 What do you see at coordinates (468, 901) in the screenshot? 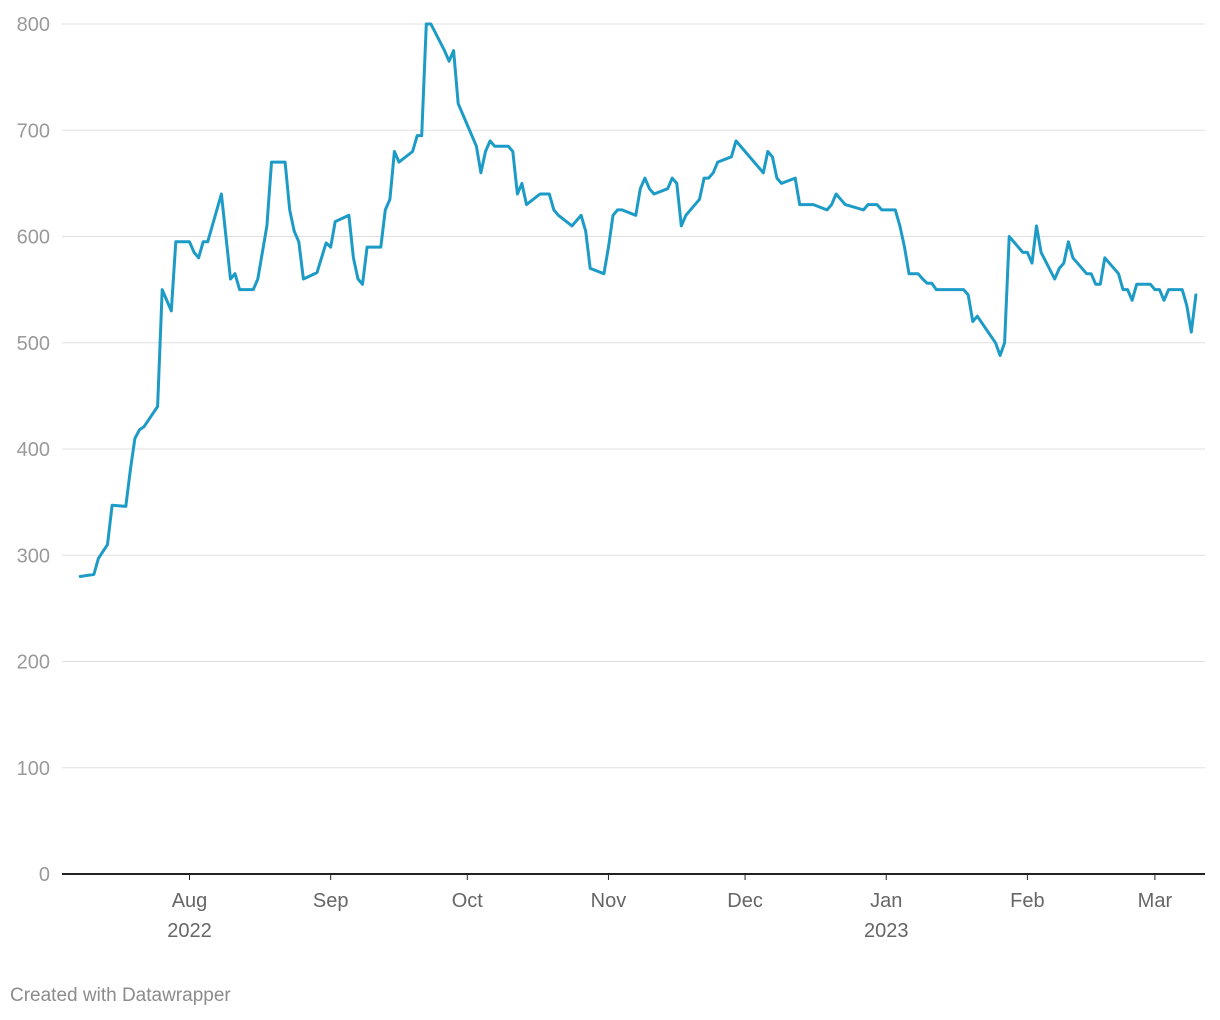
I see `x-tick-label: Oct` at bounding box center [468, 901].